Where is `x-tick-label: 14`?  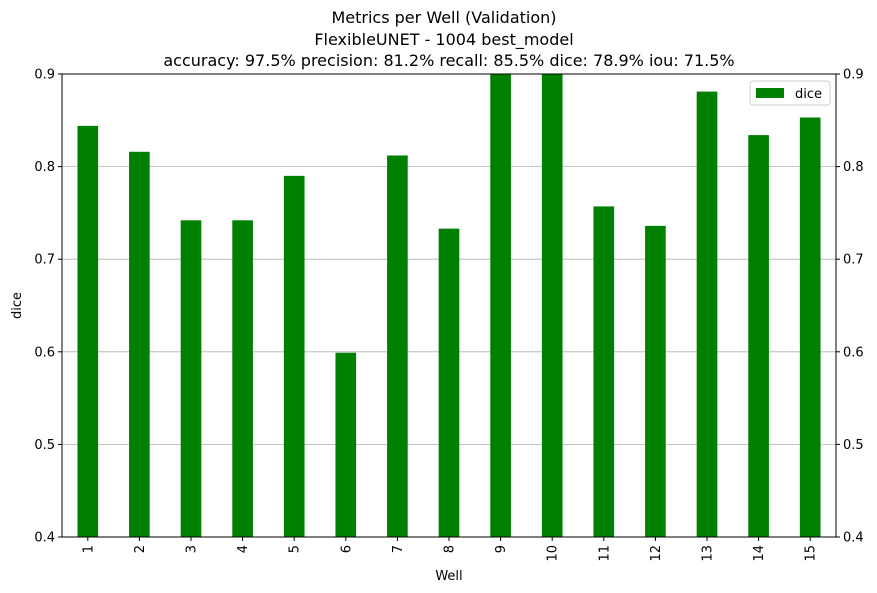
x-tick-label: 14 is located at coordinates (759, 553).